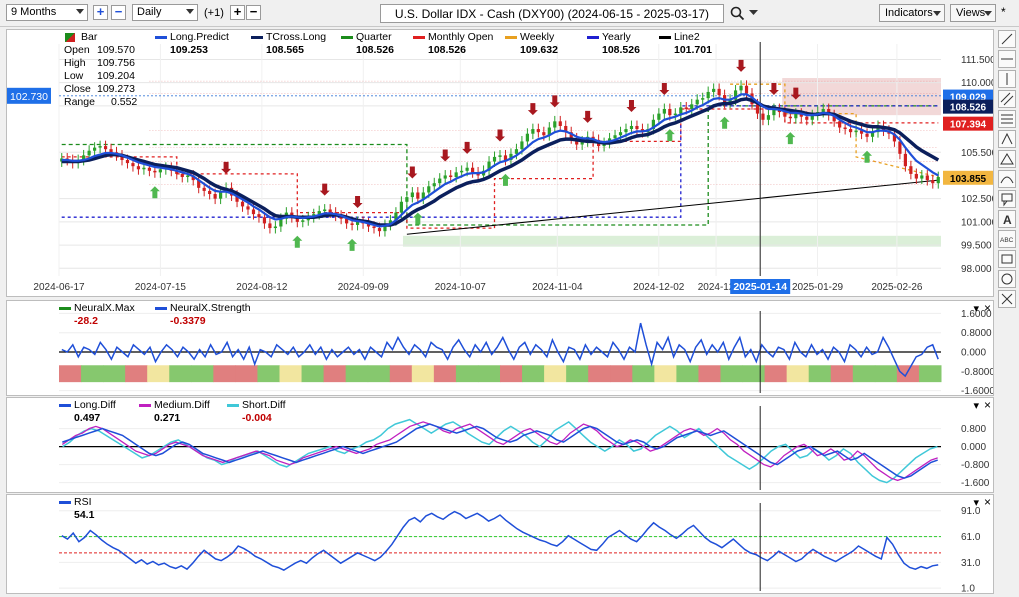  I want to click on legend-close-label: Close, so click(77, 89).